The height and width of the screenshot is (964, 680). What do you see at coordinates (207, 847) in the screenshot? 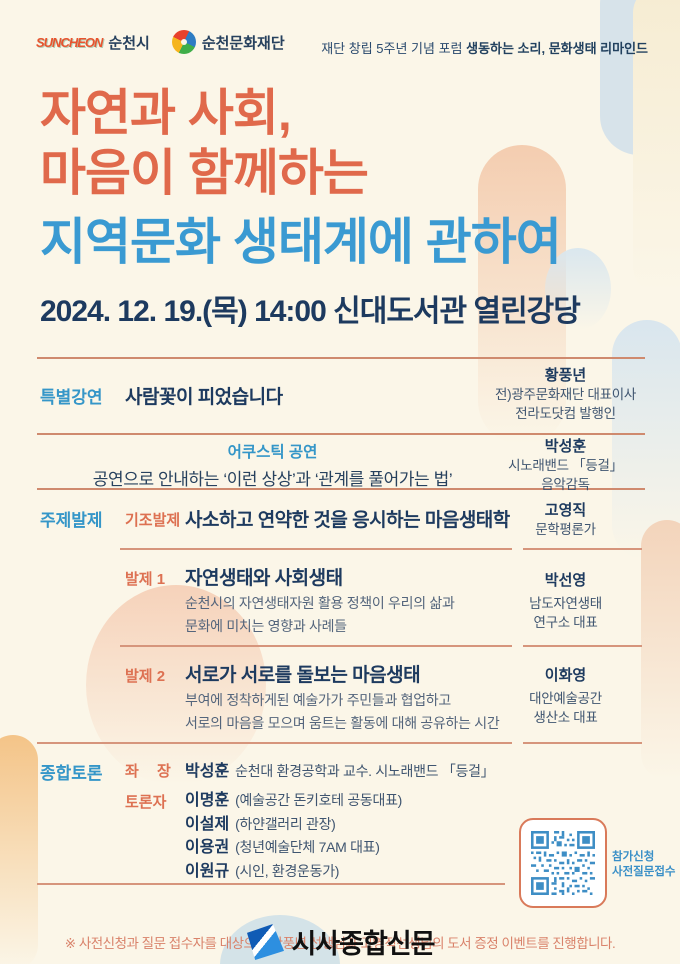
I see `panelist-name: 이용권` at bounding box center [207, 847].